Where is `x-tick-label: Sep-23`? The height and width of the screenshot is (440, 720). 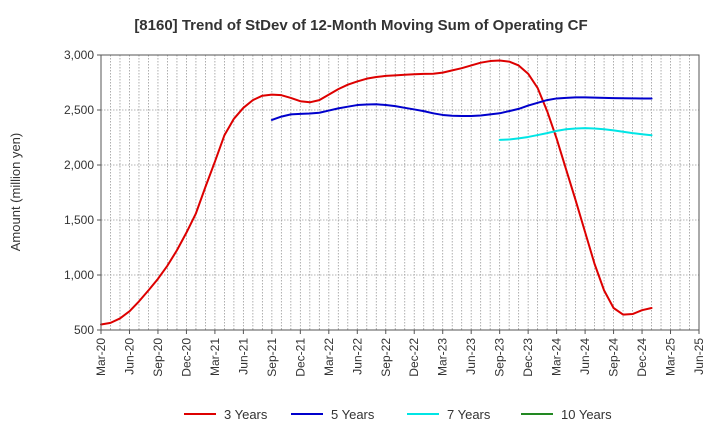 x-tick-label: Sep-23 is located at coordinates (500, 357).